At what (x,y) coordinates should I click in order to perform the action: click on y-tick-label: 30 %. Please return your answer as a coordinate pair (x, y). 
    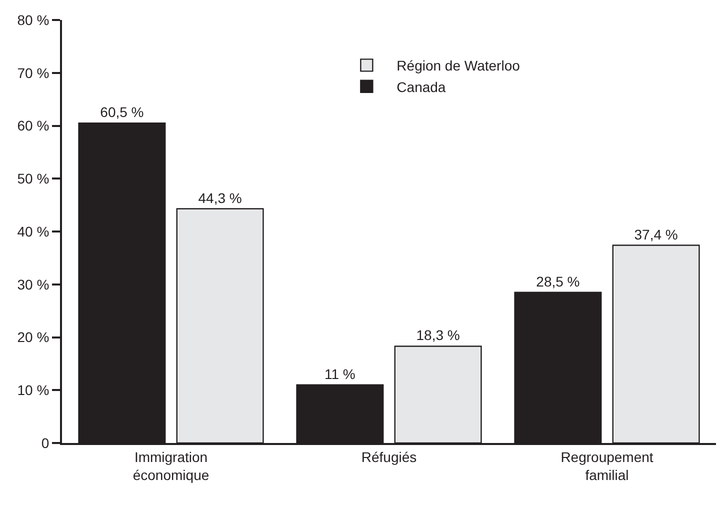
    Looking at the image, I should click on (33, 284).